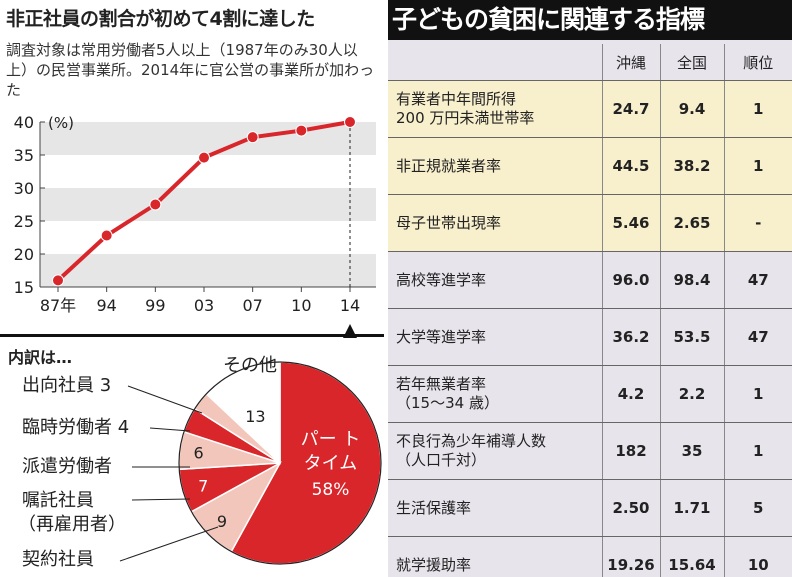  I want to click on x-tick-label: 07, so click(252, 305).